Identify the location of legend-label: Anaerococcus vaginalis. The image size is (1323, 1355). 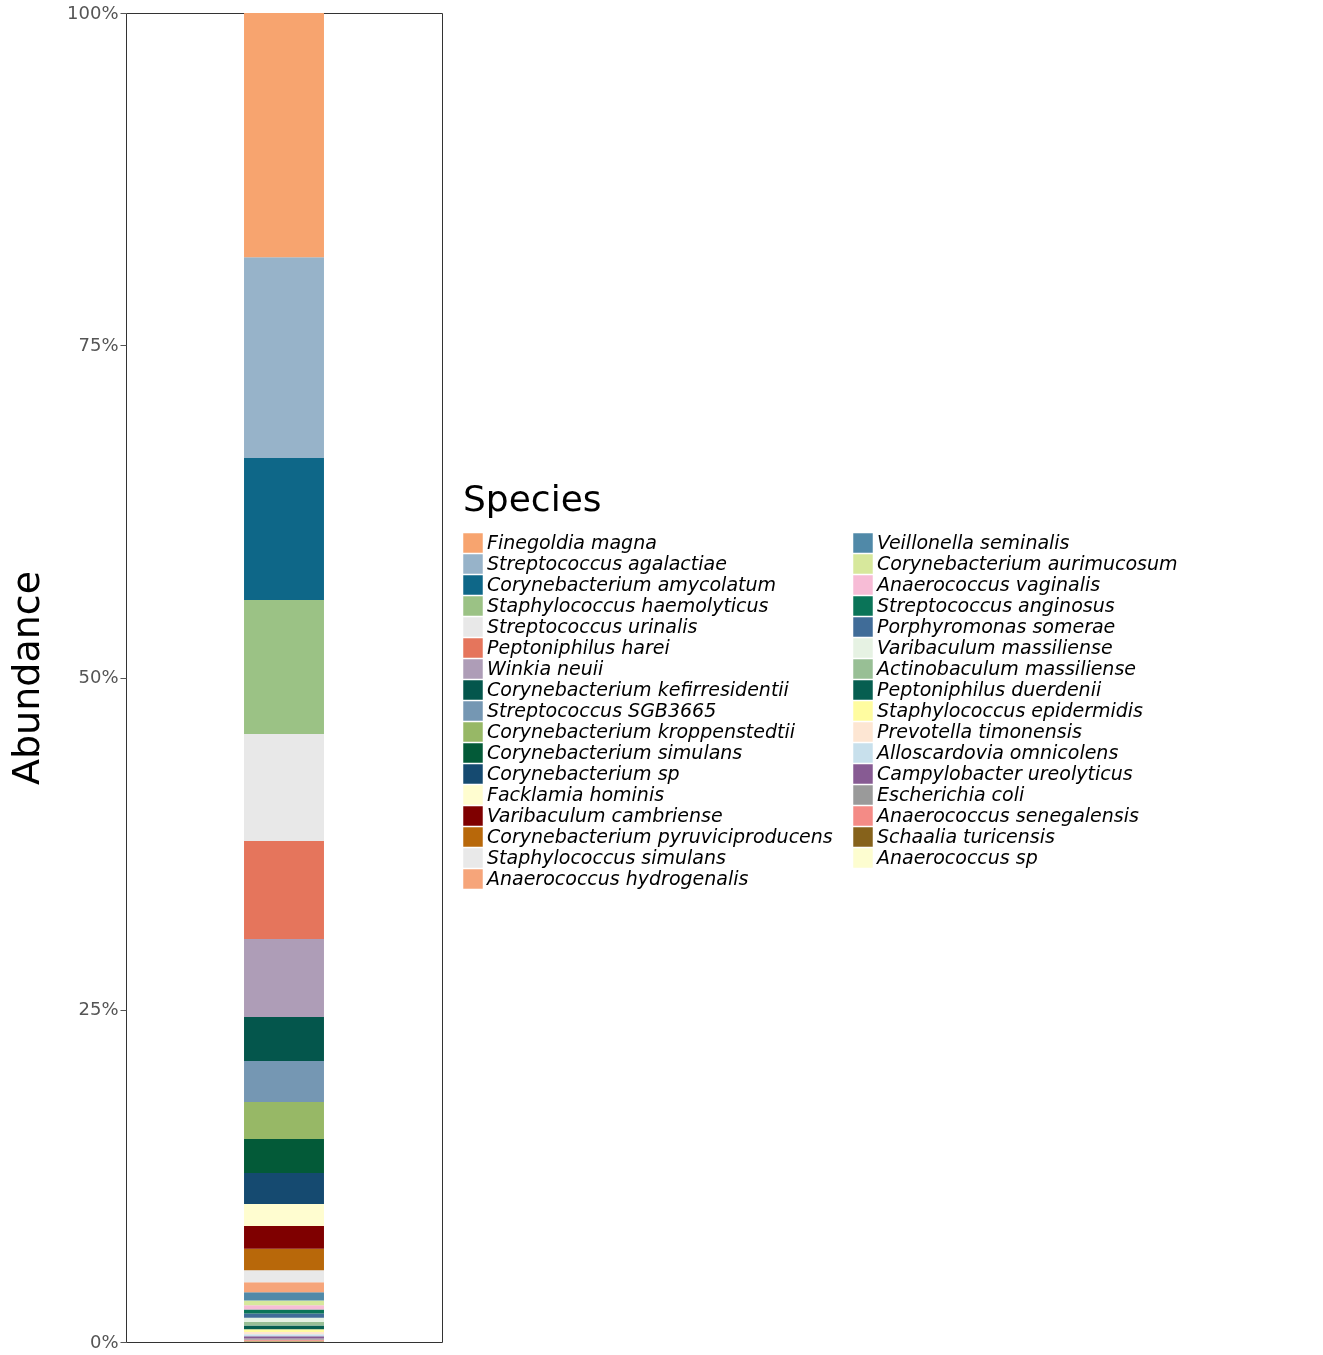
(988, 584).